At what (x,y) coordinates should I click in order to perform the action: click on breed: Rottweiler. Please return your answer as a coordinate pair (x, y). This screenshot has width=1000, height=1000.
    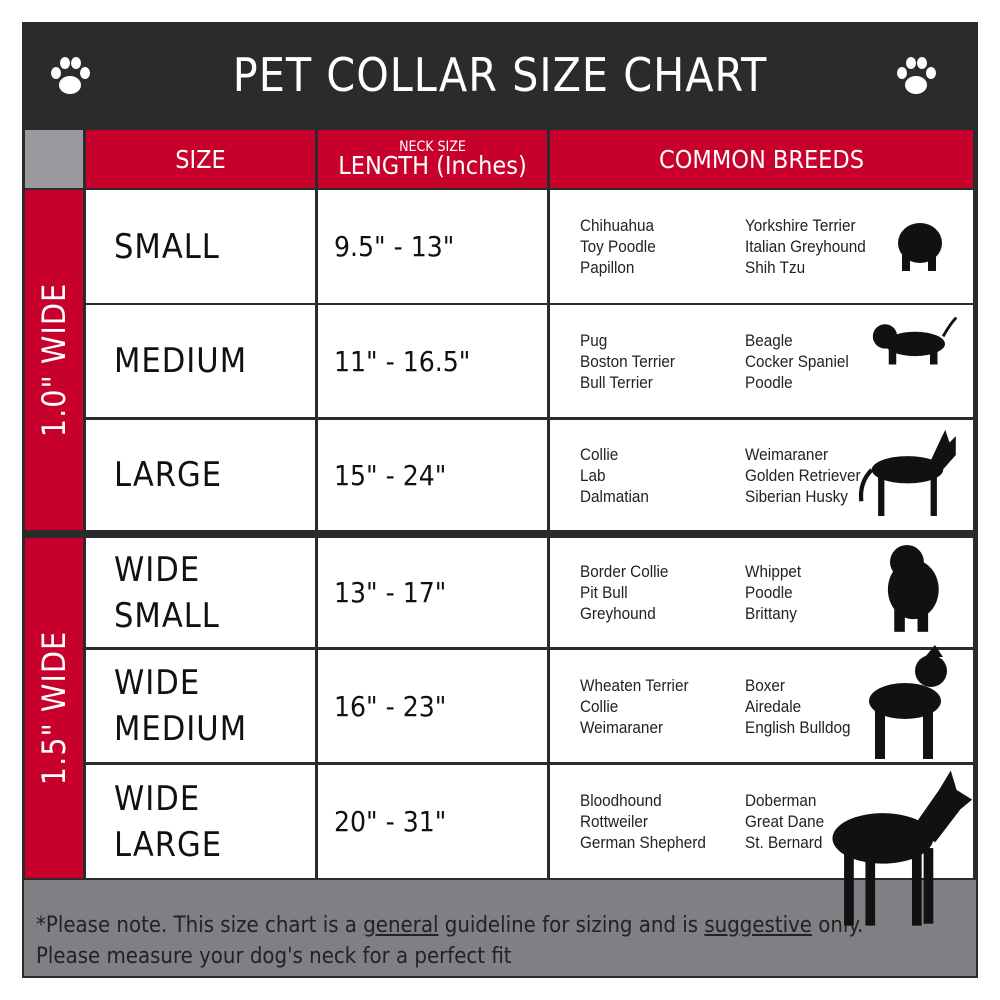
    Looking at the image, I should click on (614, 821).